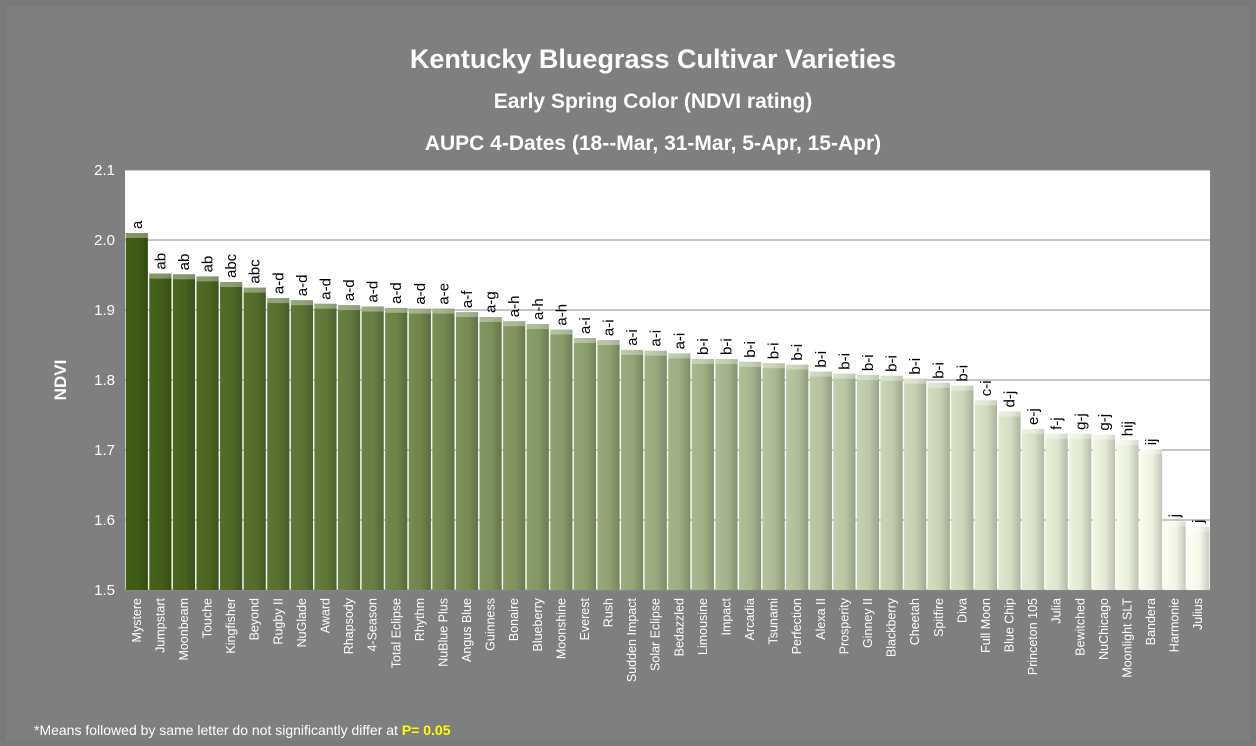 The image size is (1256, 746). I want to click on y-tick-label: 1.7, so click(104, 450).